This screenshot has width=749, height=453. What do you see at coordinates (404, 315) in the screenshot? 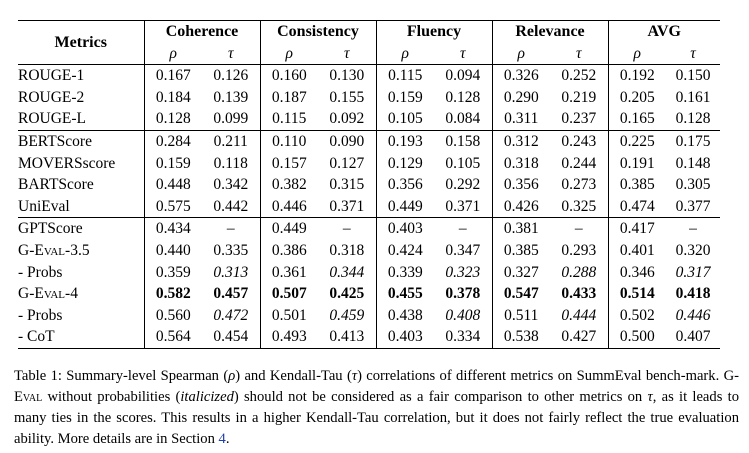
I see `rho-value: 0.438` at bounding box center [404, 315].